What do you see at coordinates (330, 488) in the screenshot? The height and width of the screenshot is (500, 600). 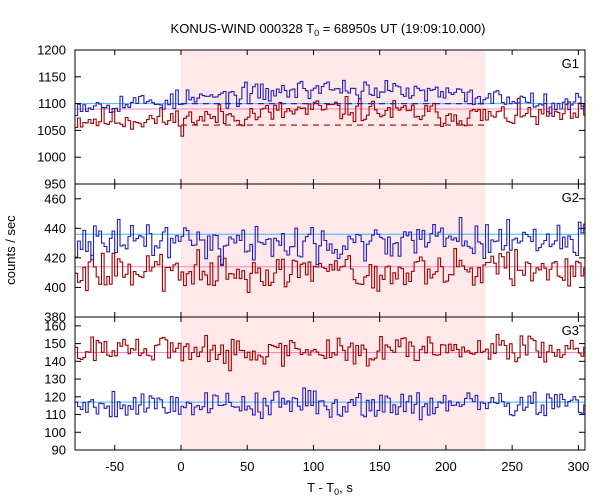 I see `x-axis-title: T - T0, s` at bounding box center [330, 488].